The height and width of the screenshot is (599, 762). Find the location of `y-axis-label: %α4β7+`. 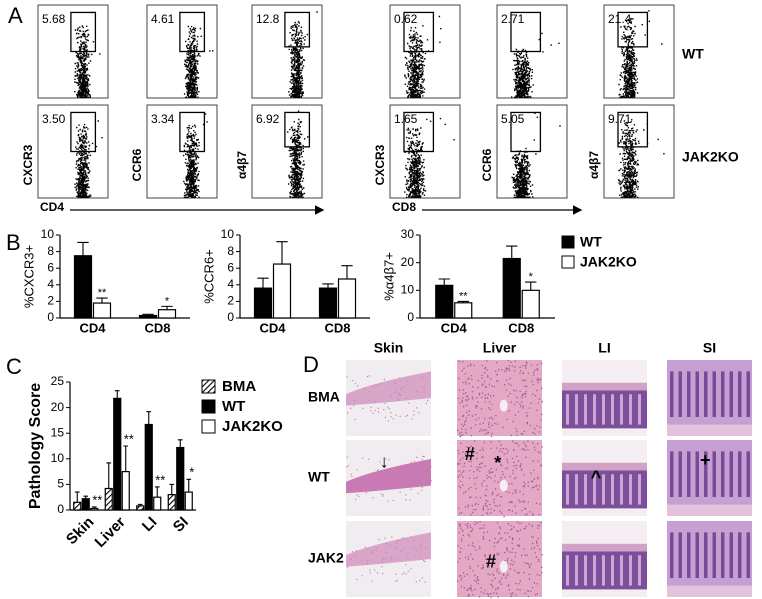

y-axis-label: %α4β7+ is located at coordinates (388, 276).